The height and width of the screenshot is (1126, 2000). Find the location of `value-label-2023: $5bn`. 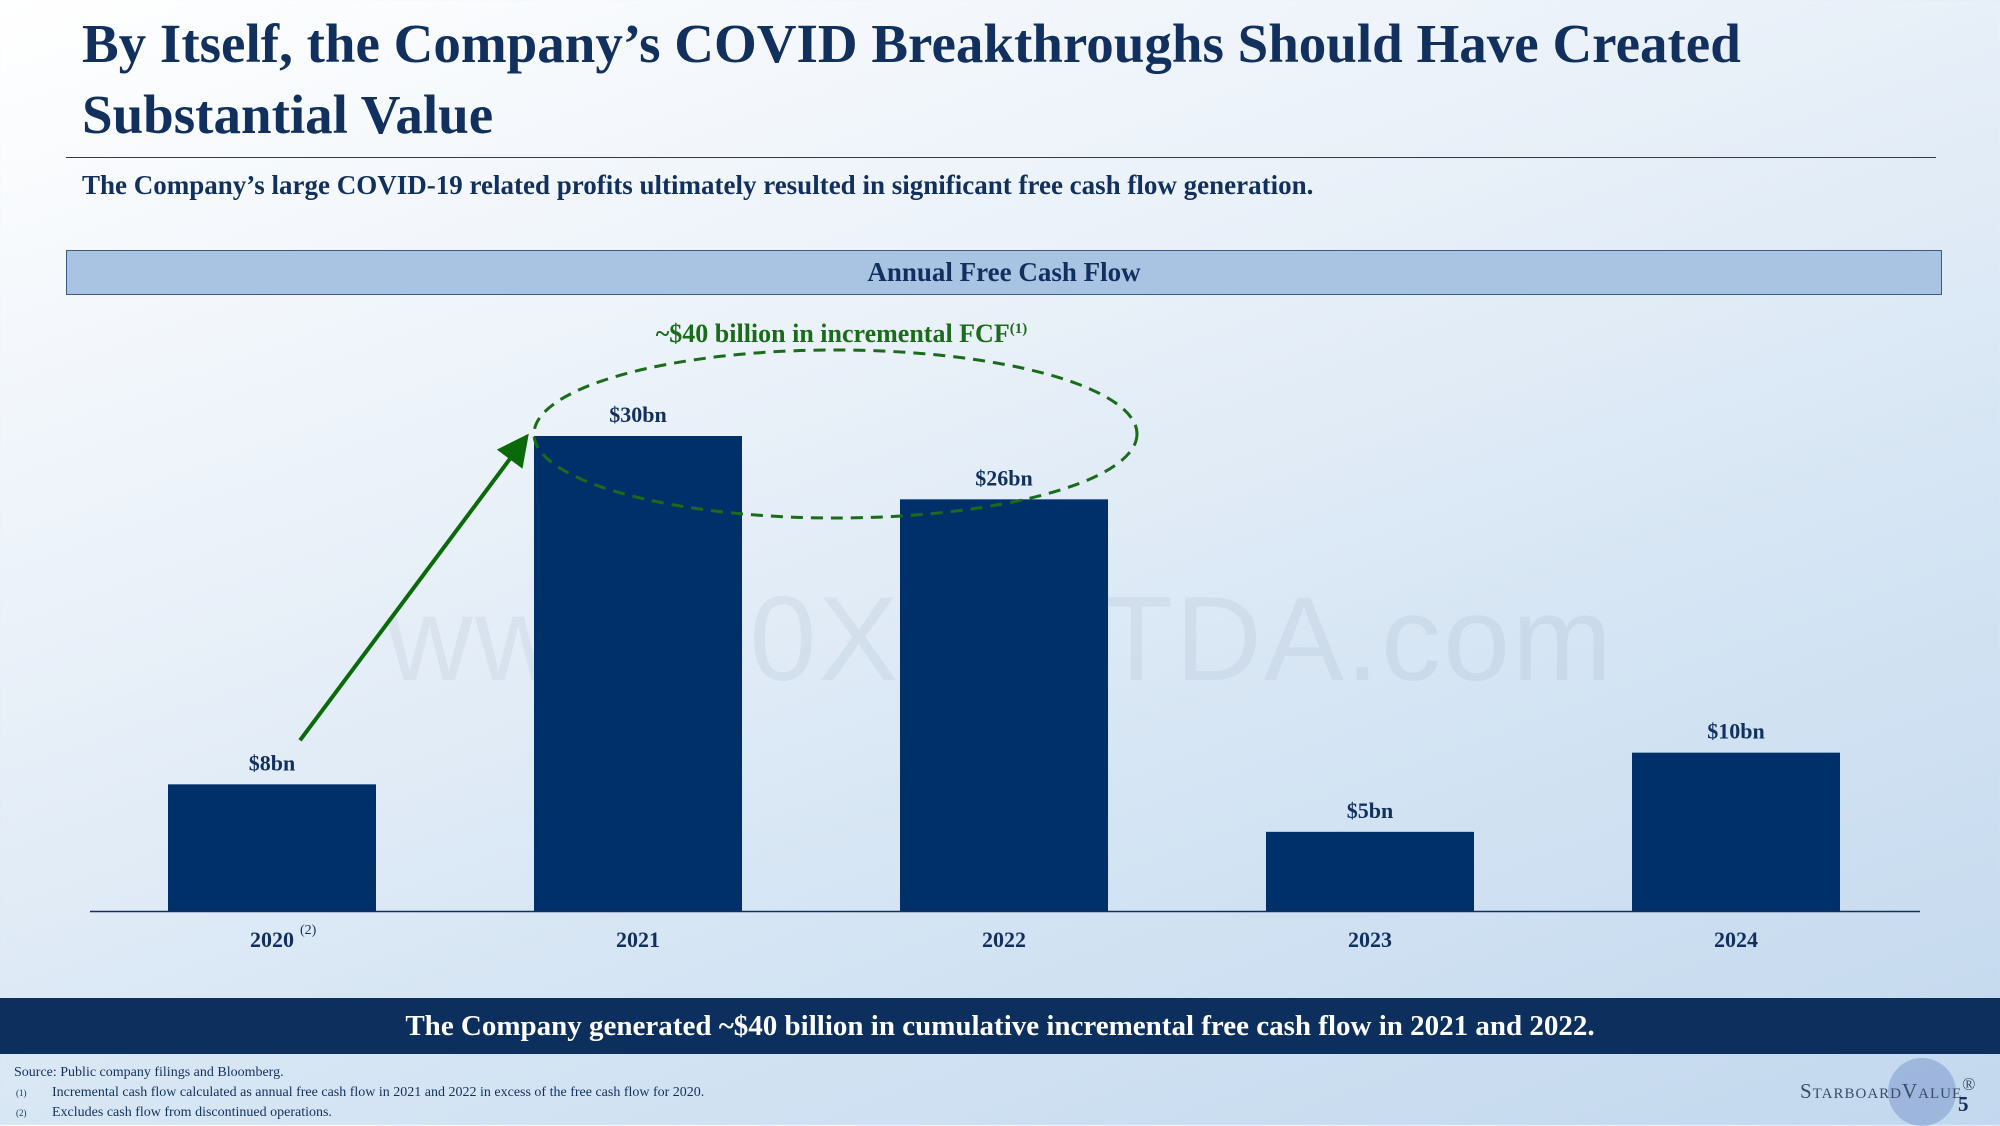

value-label-2023: $5bn is located at coordinates (1370, 810).